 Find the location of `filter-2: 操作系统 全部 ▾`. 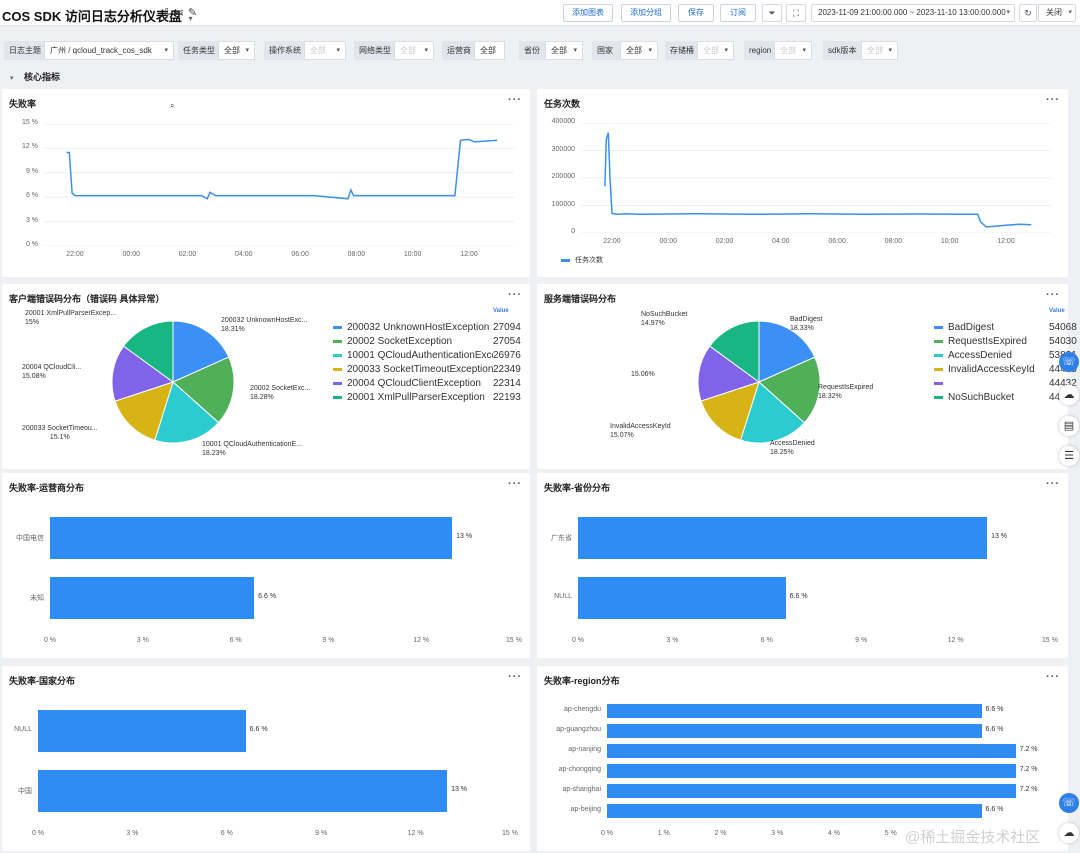

filter-2: 操作系统 全部 ▾ is located at coordinates (305, 50).